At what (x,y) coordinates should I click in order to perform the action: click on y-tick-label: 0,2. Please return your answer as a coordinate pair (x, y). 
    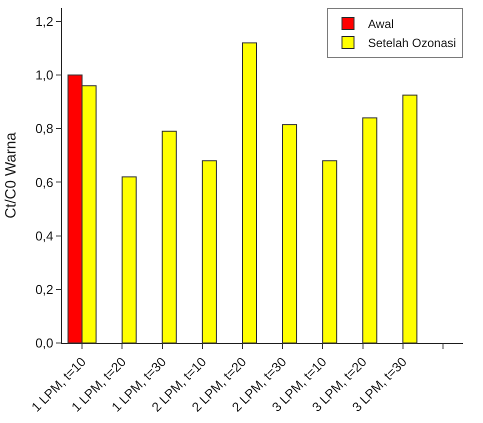
    Looking at the image, I should click on (44, 289).